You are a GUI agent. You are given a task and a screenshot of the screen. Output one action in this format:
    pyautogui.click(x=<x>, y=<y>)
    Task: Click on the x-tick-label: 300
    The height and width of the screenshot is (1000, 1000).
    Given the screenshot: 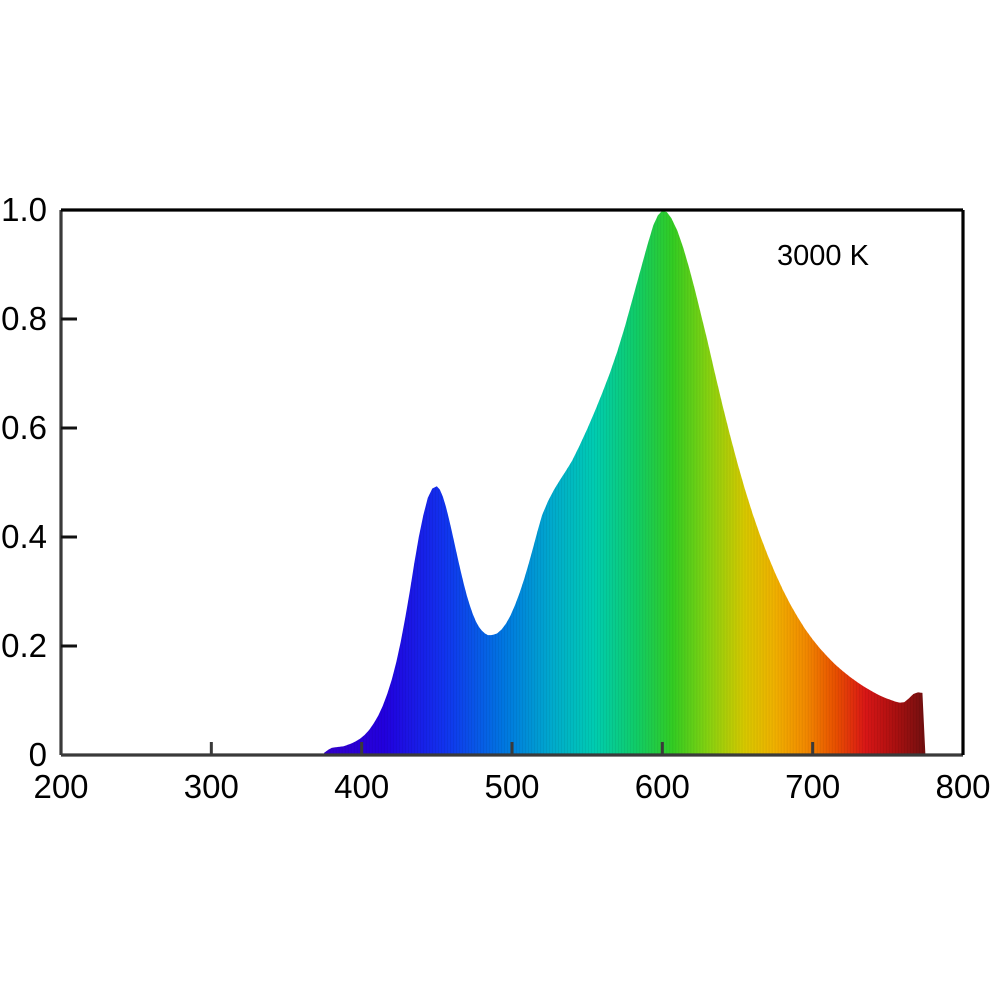 What is the action you would take?
    pyautogui.click(x=211, y=786)
    